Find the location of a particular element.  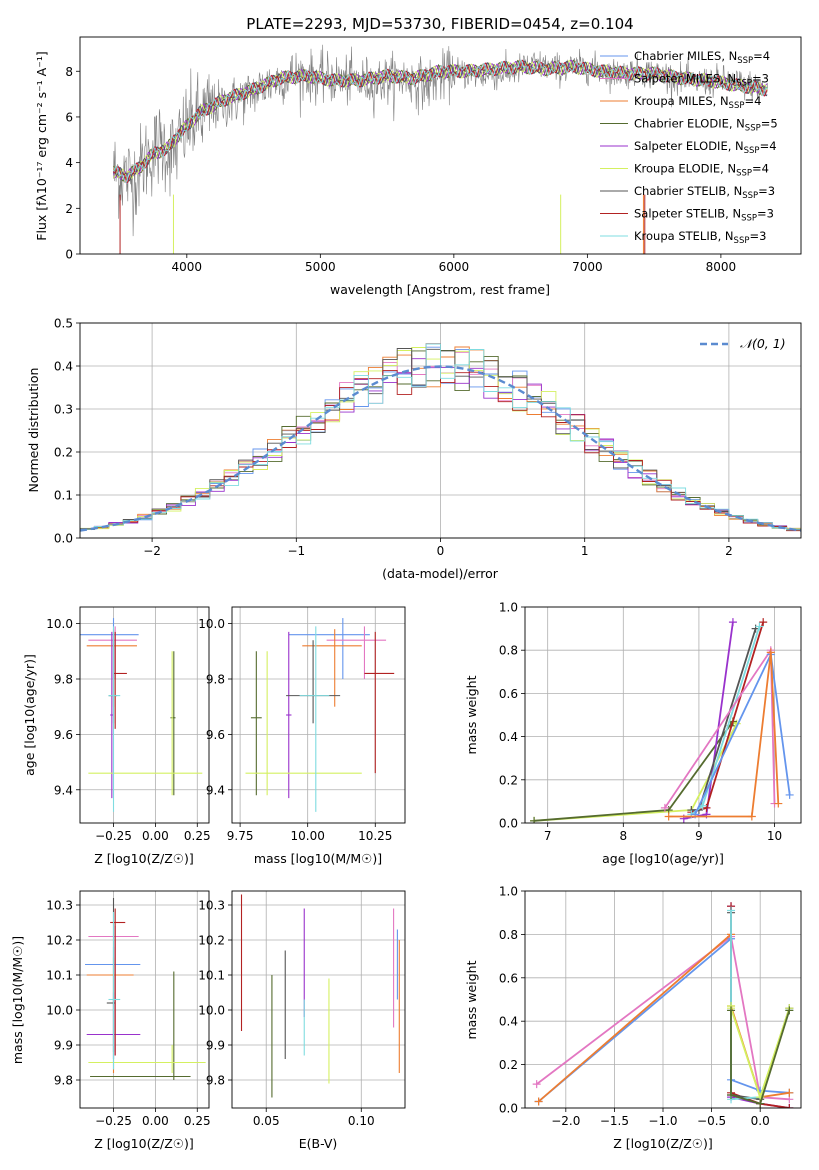

legend-entry-c_elodie: Chabrier ELODIE, NSSP=5 is located at coordinates (706, 125).